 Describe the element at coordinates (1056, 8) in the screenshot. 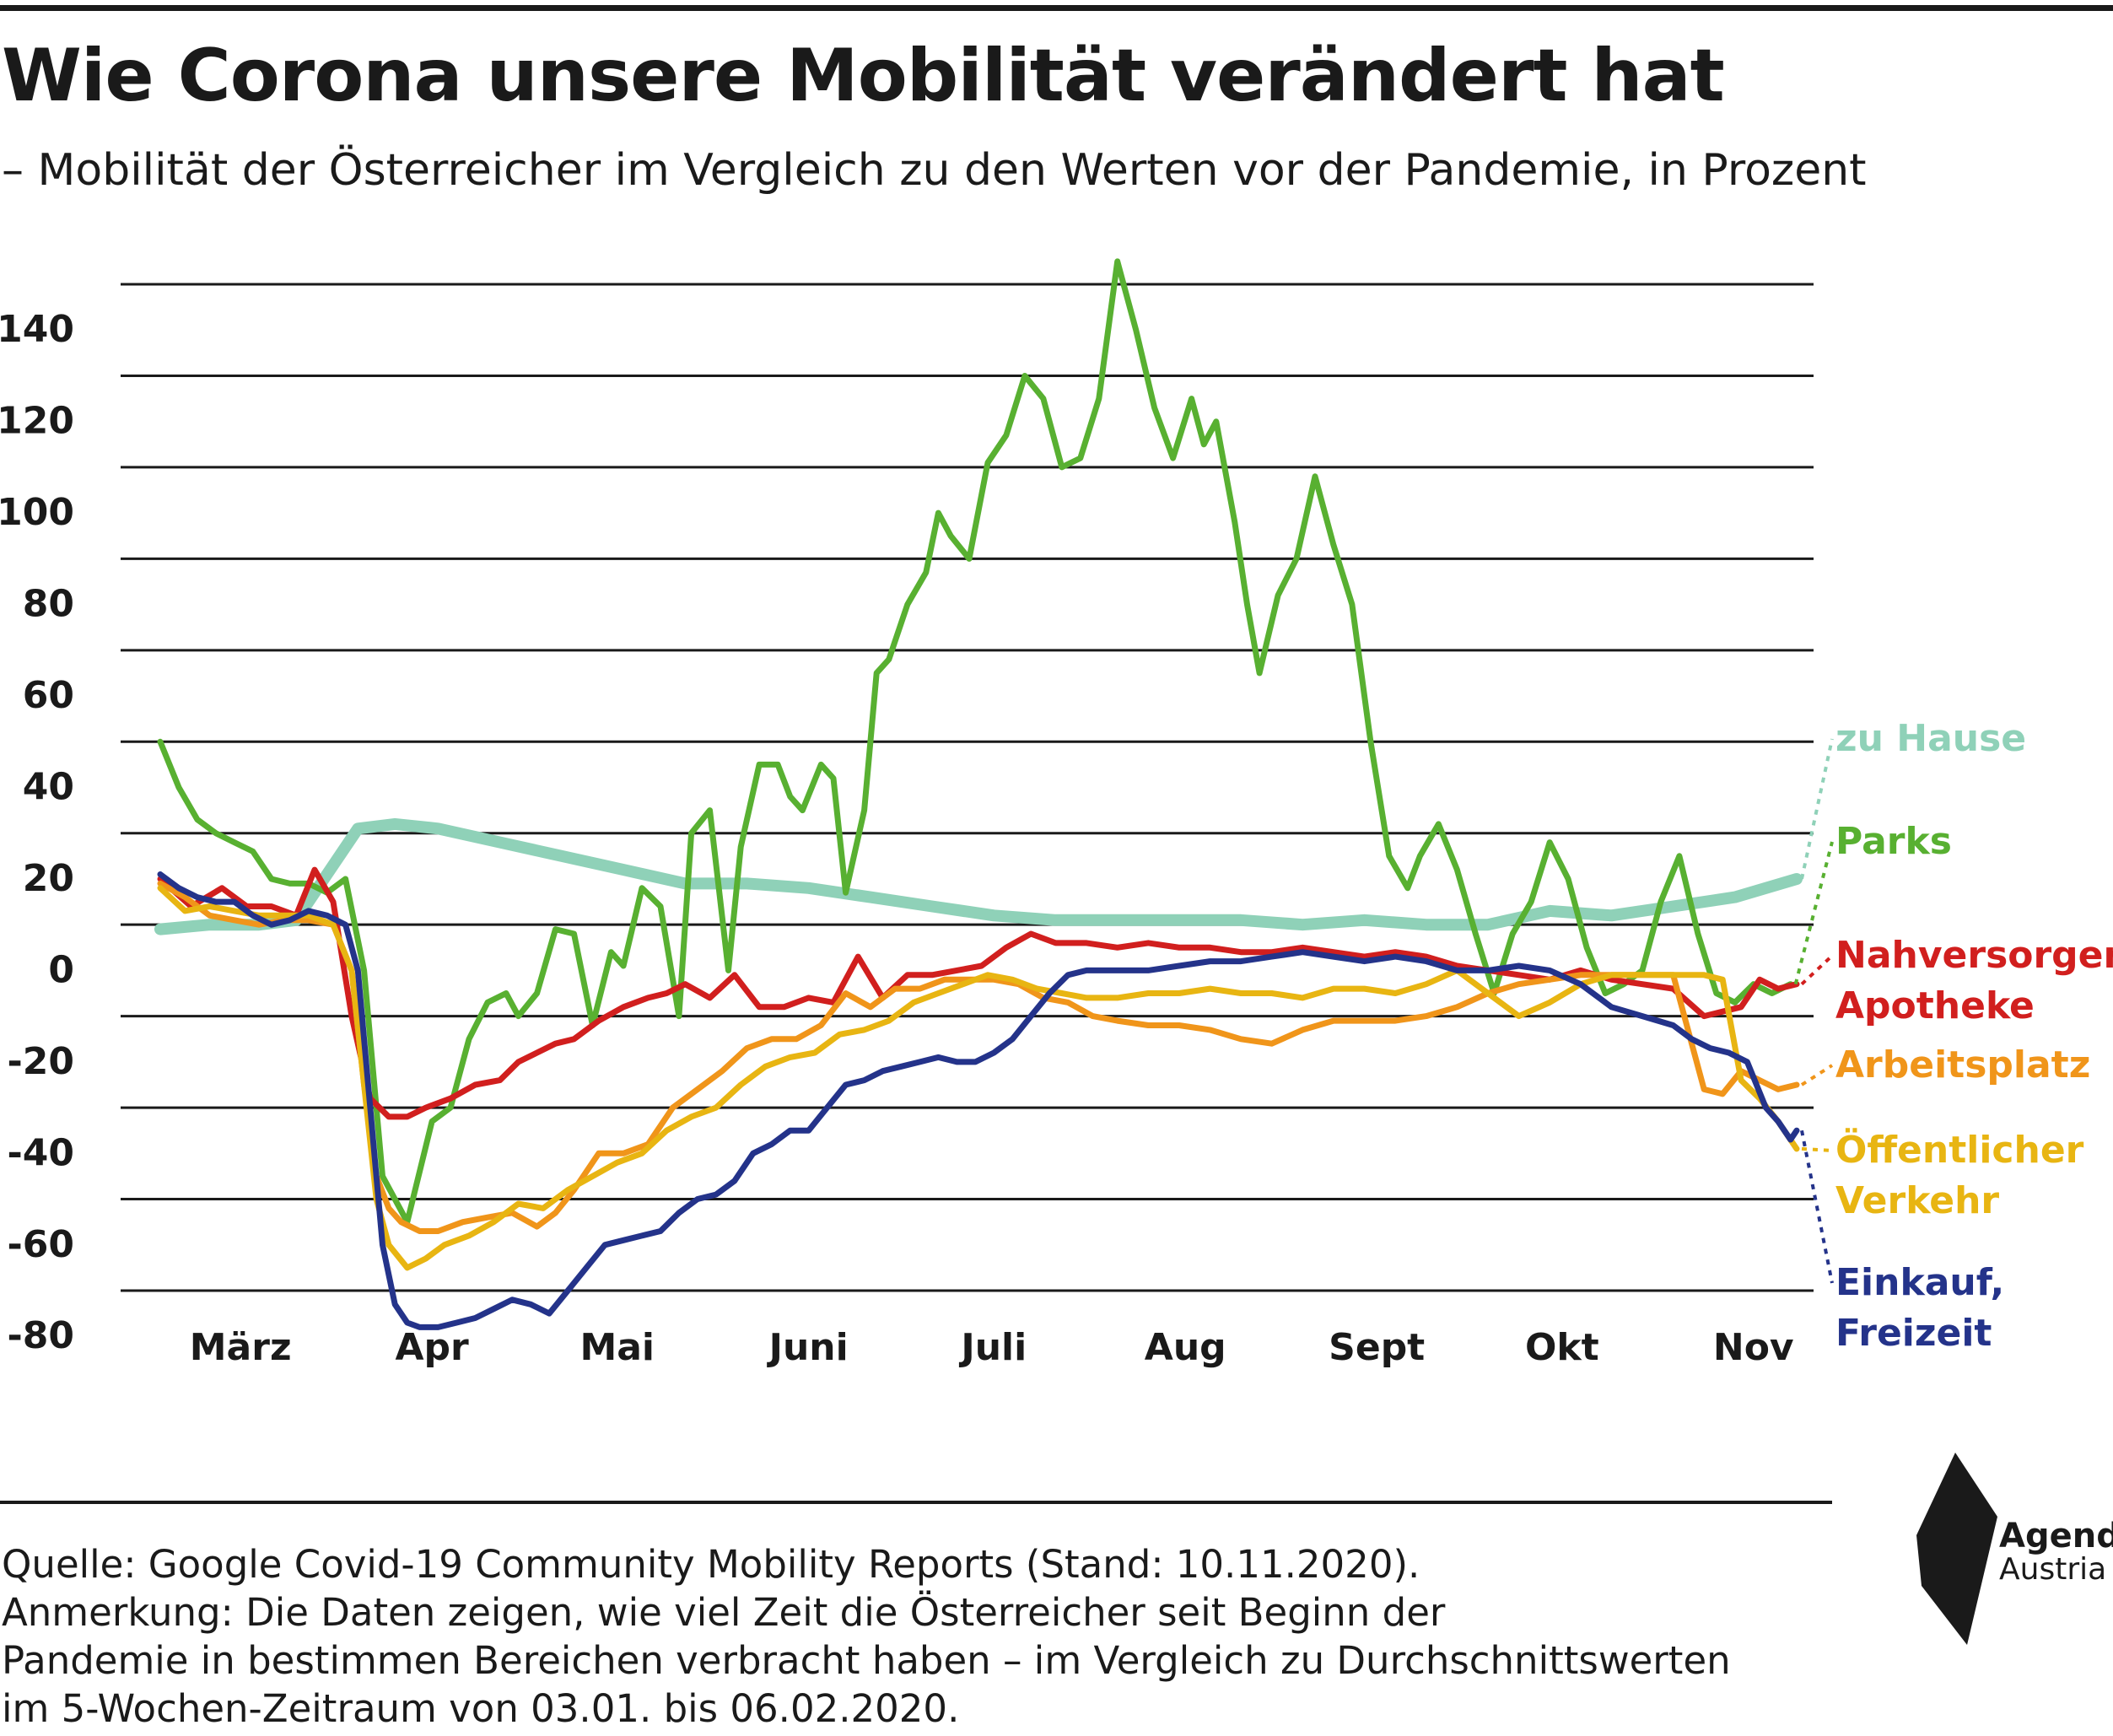

I see `top-rule` at that location.